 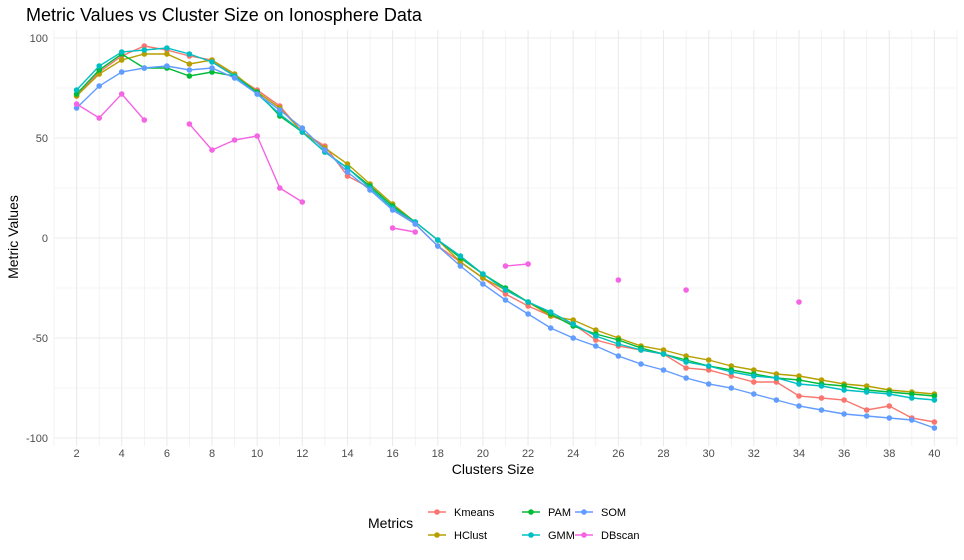 I want to click on y-tick-label: -100, so click(x=37, y=439).